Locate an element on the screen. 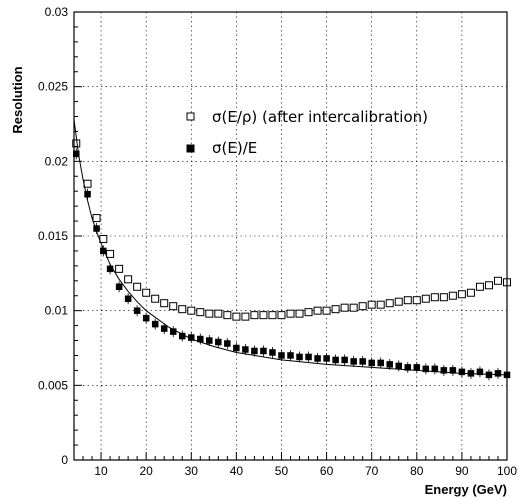 The image size is (519, 499). y-tick-label: 0.02 is located at coordinates (57, 161).